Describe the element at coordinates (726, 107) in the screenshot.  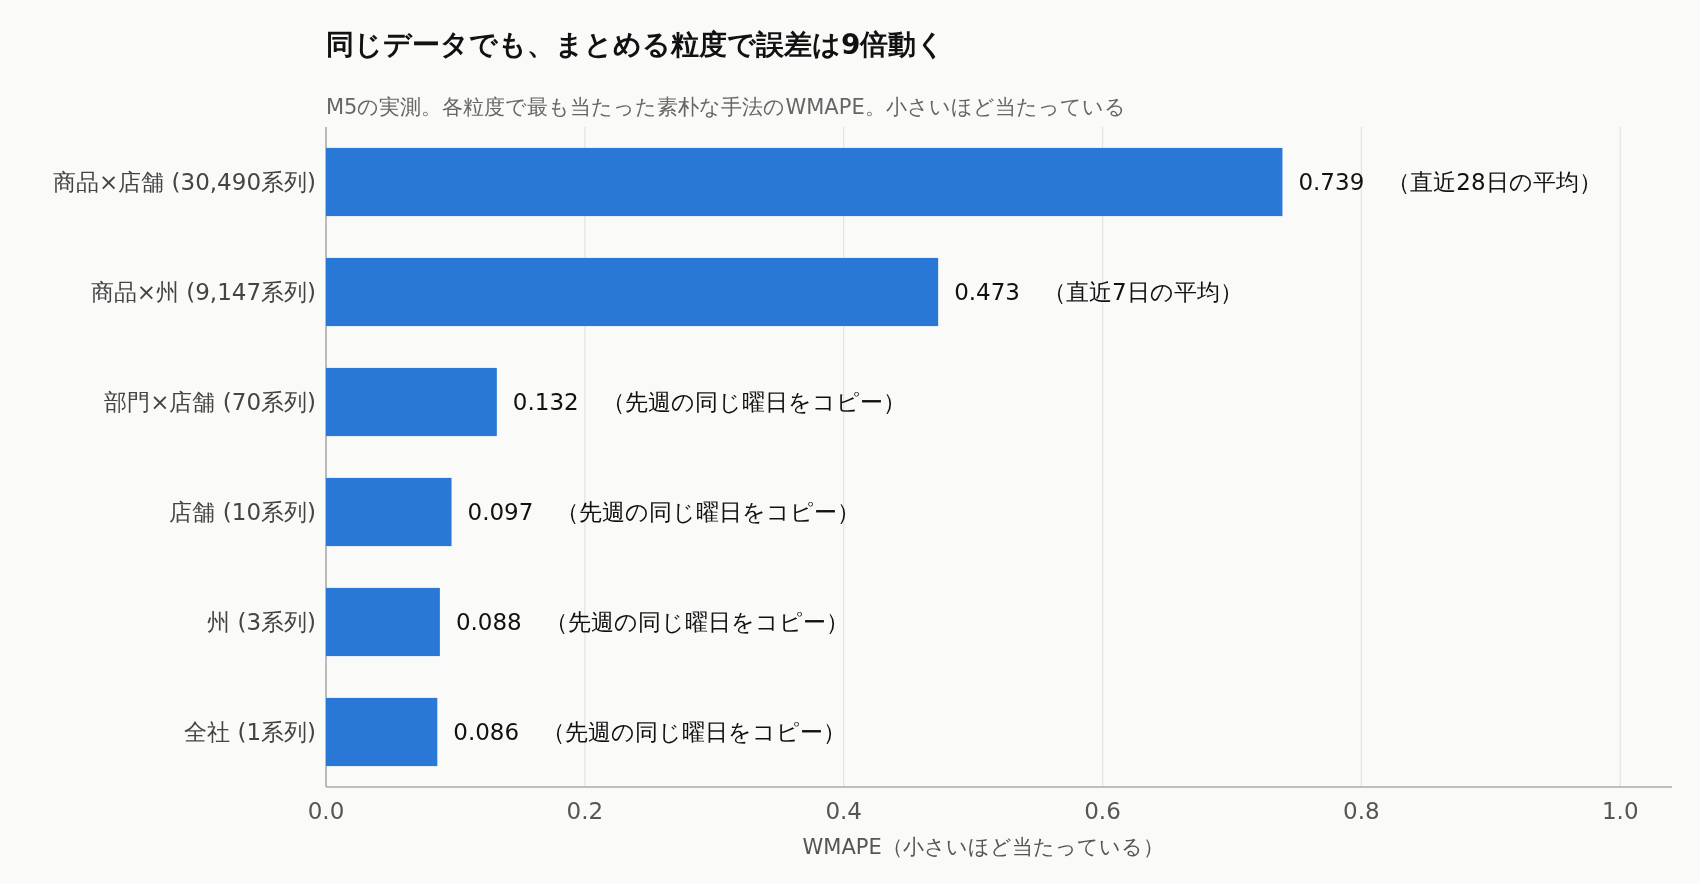
I see `chart-subtitle: M5の実測。各粒度で最も当たった素朴な手法のWMAPE。小さいほど当たっている` at that location.